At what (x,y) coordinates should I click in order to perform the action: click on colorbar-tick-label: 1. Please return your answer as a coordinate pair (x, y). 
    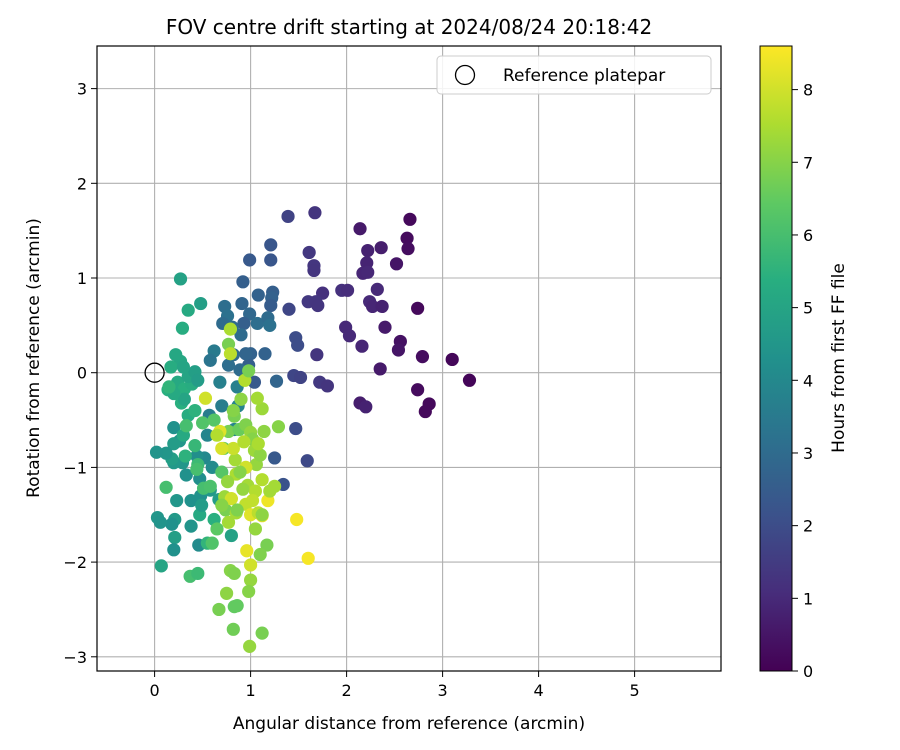
    Looking at the image, I should click on (808, 598).